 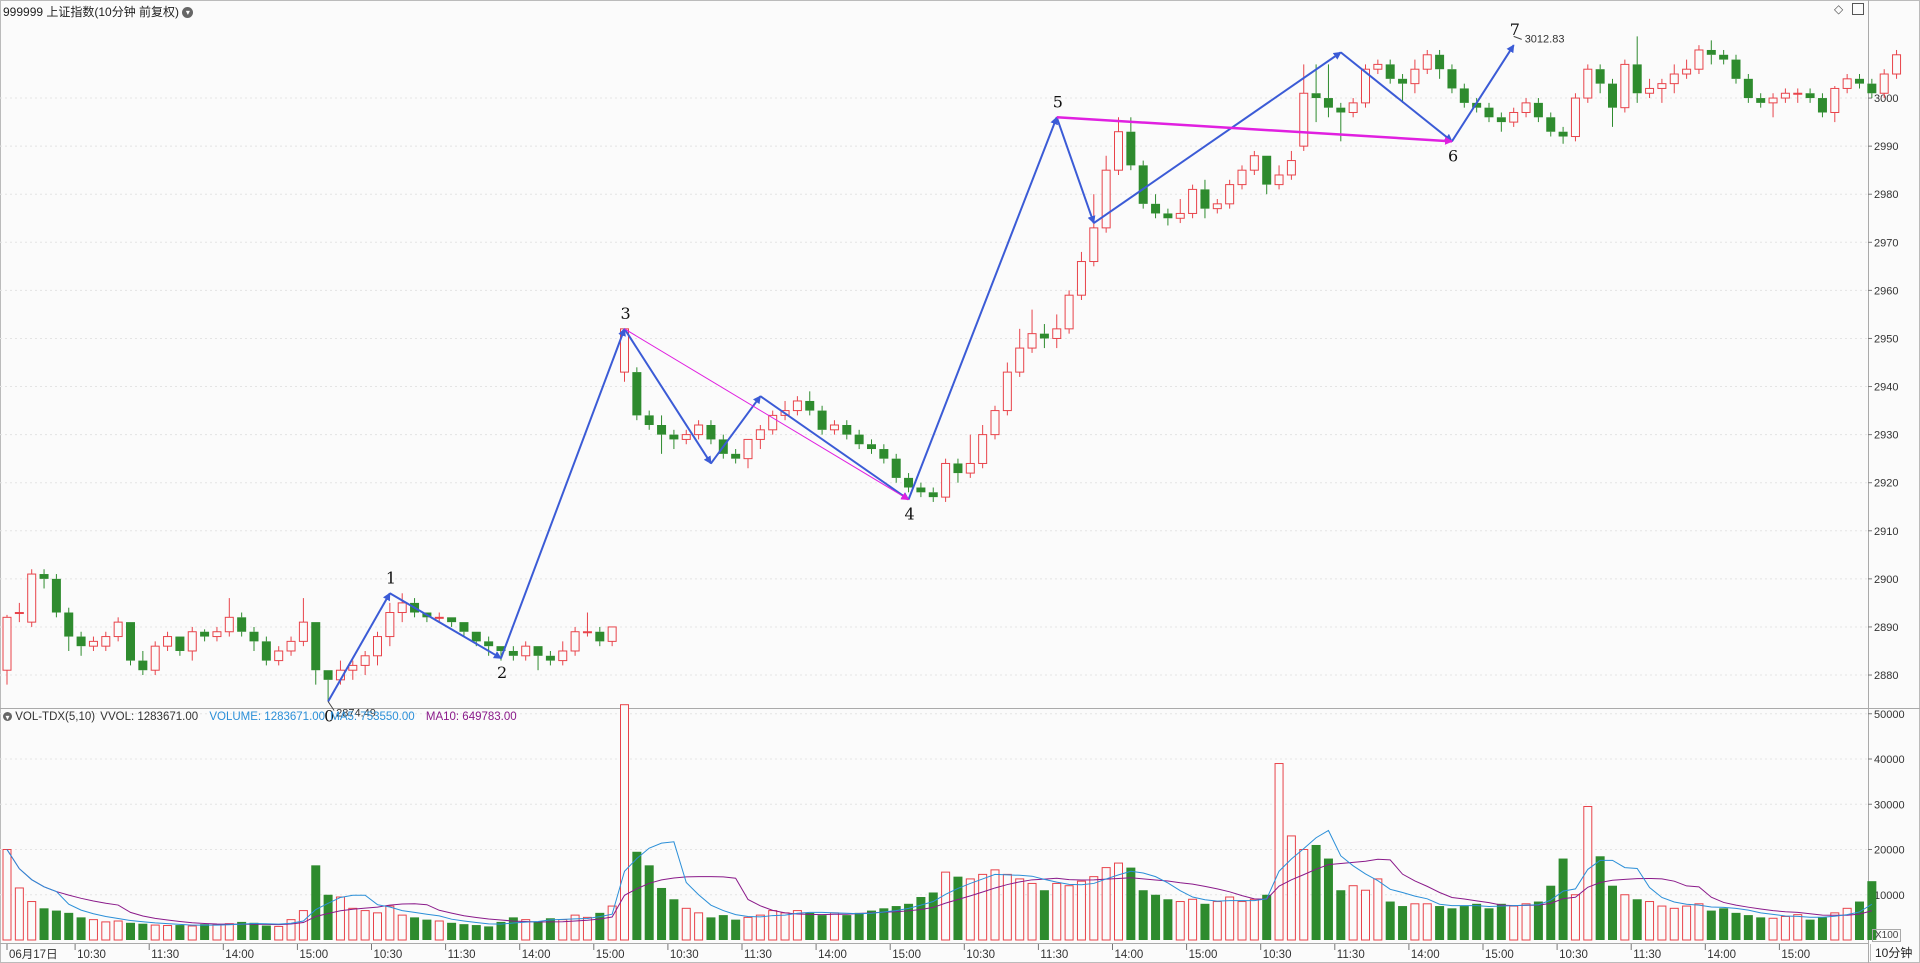 I want to click on volume-tick-label: 10000, so click(x=1889, y=896).